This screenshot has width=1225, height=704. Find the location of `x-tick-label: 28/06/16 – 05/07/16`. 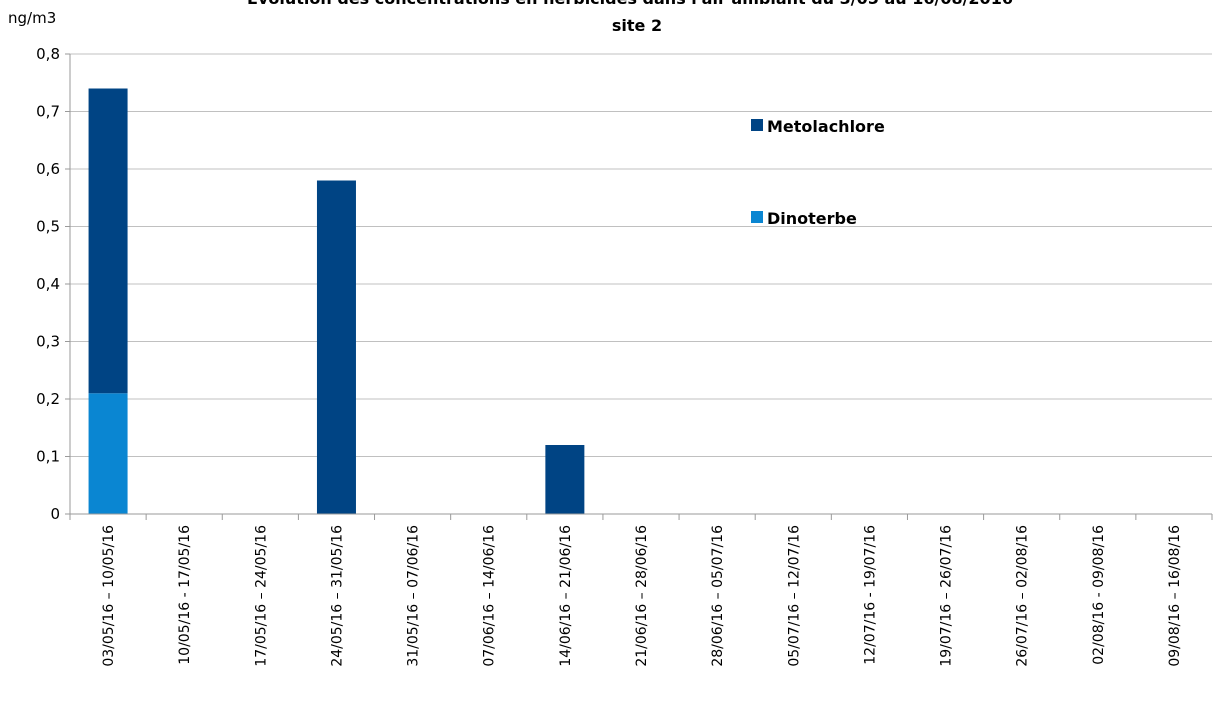

x-tick-label: 28/06/16 – 05/07/16 is located at coordinates (718, 596).